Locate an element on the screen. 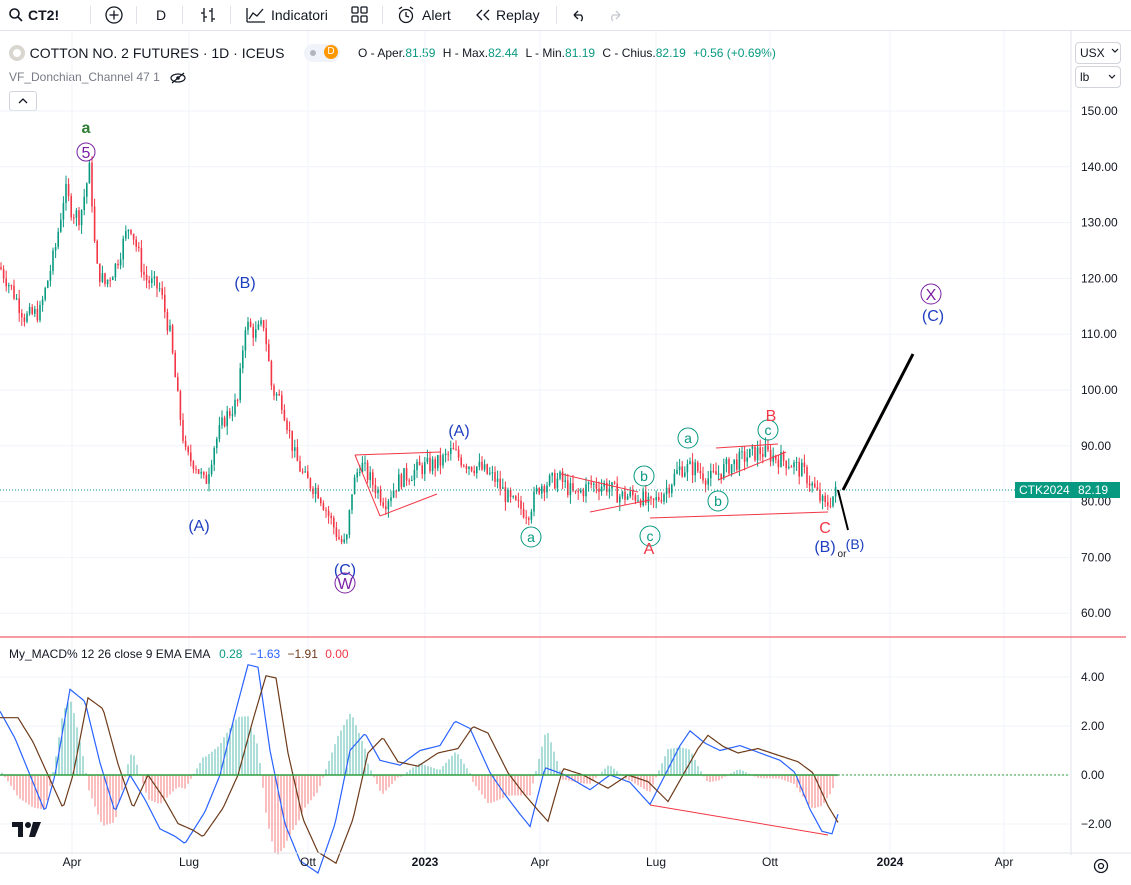 This screenshot has width=1131, height=885. chevron-down-icon is located at coordinates (1115, 50).